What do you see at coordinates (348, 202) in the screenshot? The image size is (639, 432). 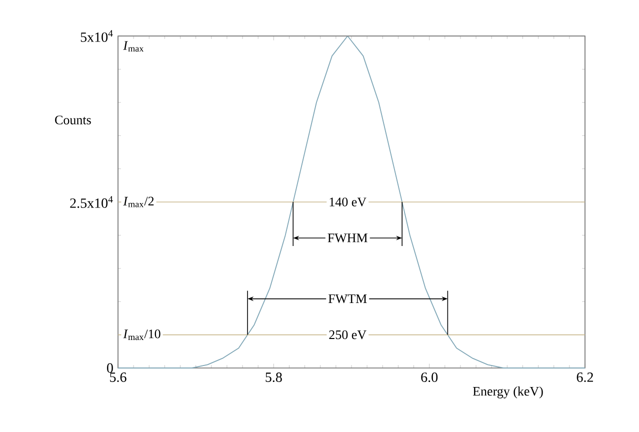 I see `annotation: 140 eV` at bounding box center [348, 202].